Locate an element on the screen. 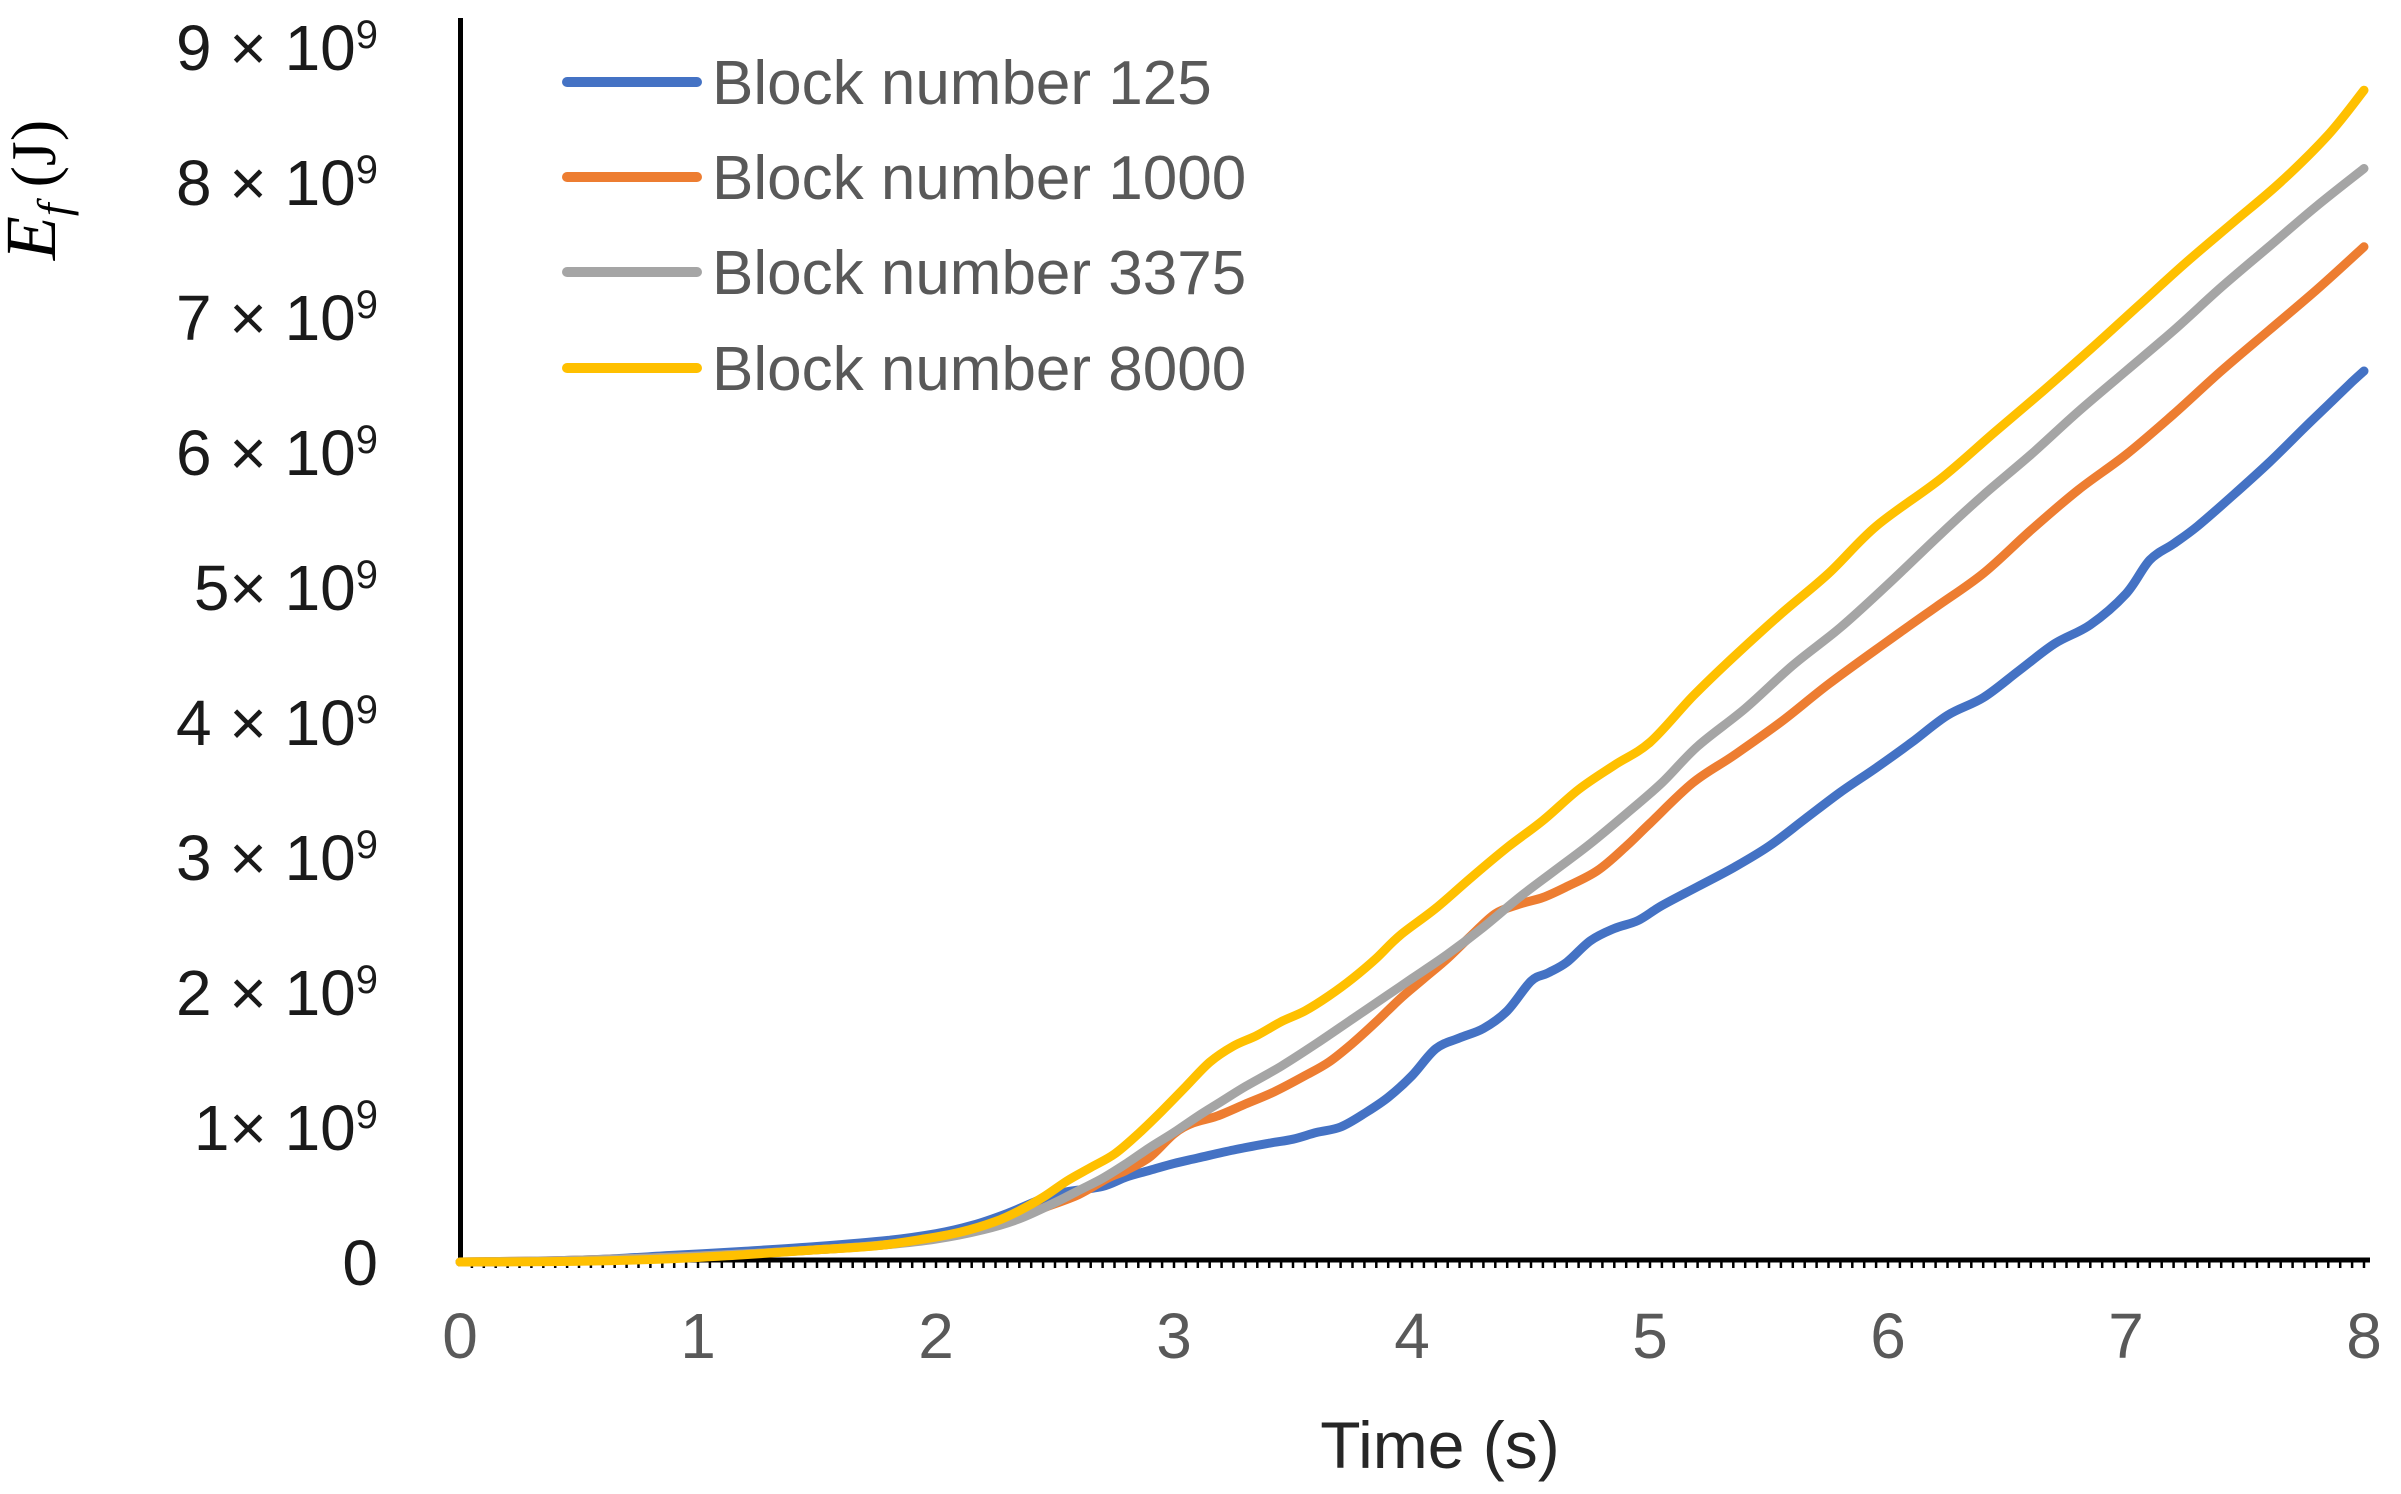 This screenshot has height=1494, width=2401. x-tick-0: 0 is located at coordinates (460, 1336).